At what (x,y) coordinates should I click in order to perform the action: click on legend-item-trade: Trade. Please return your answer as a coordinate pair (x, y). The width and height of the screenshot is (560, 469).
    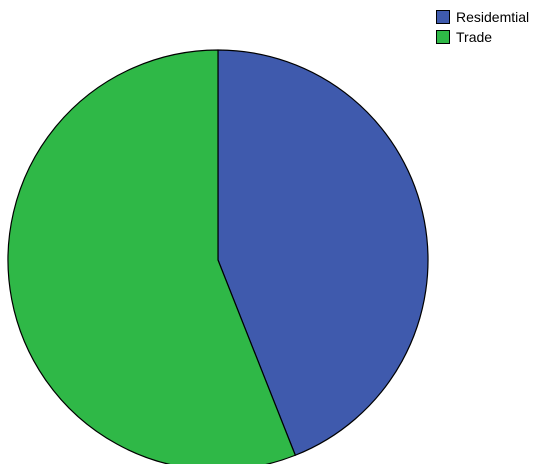
    Looking at the image, I should click on (482, 37).